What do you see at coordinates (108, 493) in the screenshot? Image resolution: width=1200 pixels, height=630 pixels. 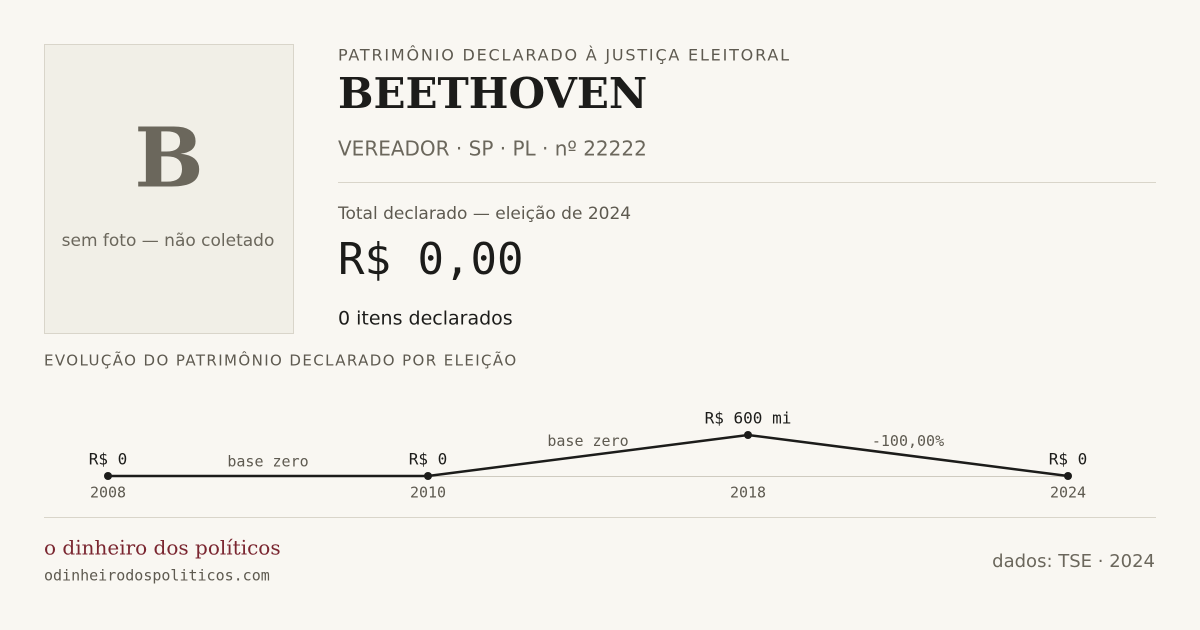 I see `x-tick-label: 2008` at bounding box center [108, 493].